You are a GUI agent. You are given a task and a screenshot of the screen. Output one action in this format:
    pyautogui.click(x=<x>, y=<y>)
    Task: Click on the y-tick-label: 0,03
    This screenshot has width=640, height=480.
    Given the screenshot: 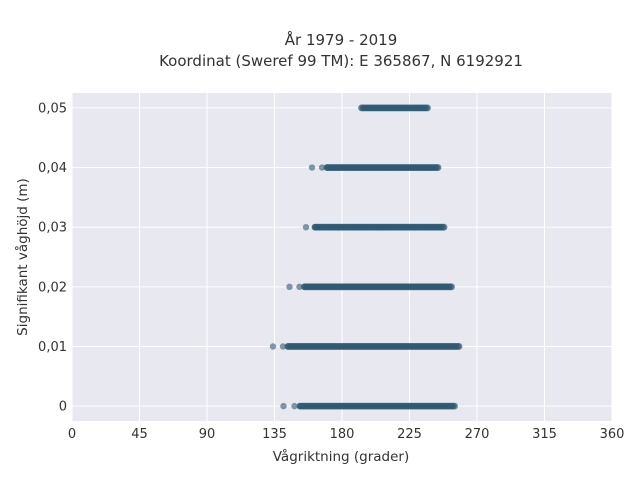 What is the action you would take?
    pyautogui.click(x=52, y=228)
    